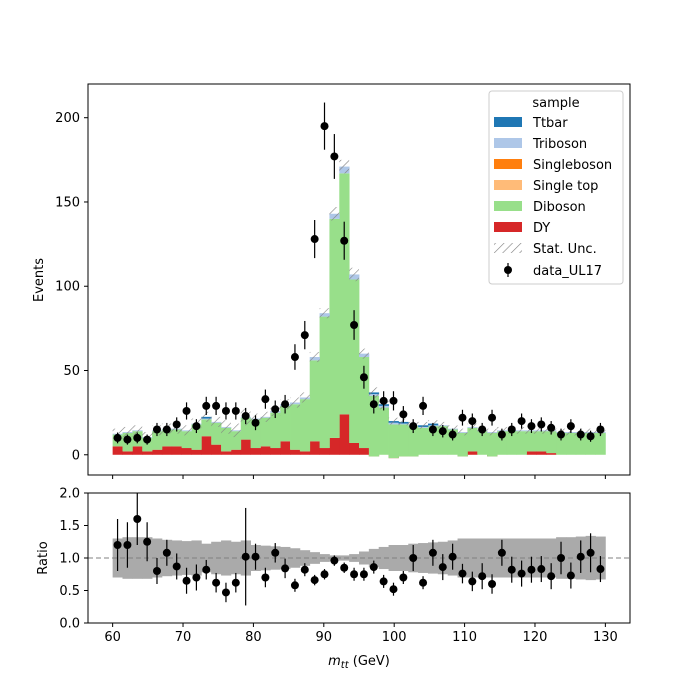 The width and height of the screenshot is (700, 700). I want to click on y-tick-label: 100, so click(67, 287).